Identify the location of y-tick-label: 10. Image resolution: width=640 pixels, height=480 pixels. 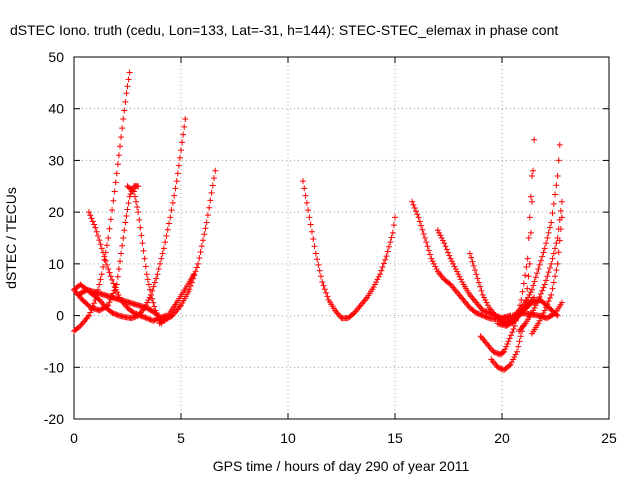
(56, 264).